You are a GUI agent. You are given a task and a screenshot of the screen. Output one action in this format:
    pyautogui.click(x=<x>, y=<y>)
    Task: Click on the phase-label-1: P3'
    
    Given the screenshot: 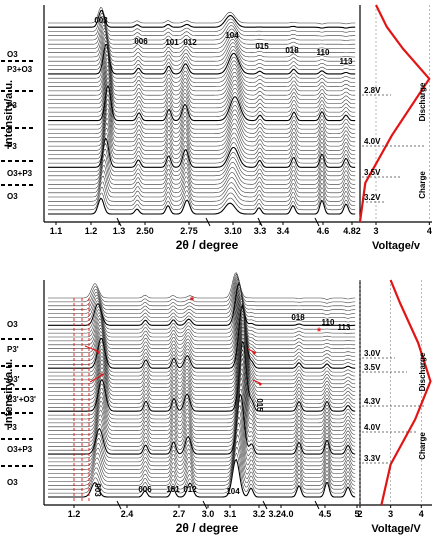 What is the action you would take?
    pyautogui.click(x=13, y=349)
    